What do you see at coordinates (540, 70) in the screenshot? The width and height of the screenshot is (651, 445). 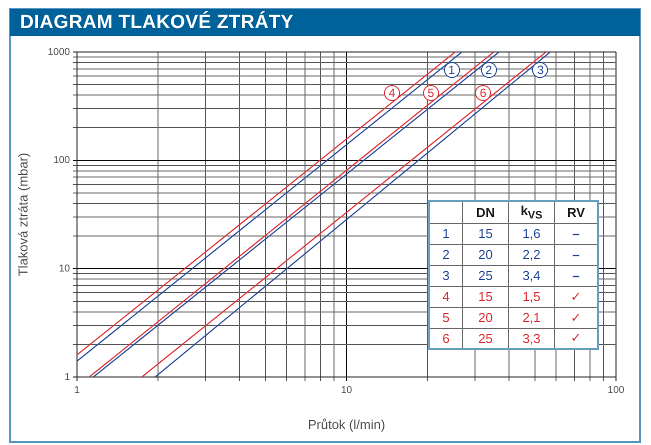 I see `series-label: 3` at bounding box center [540, 70].